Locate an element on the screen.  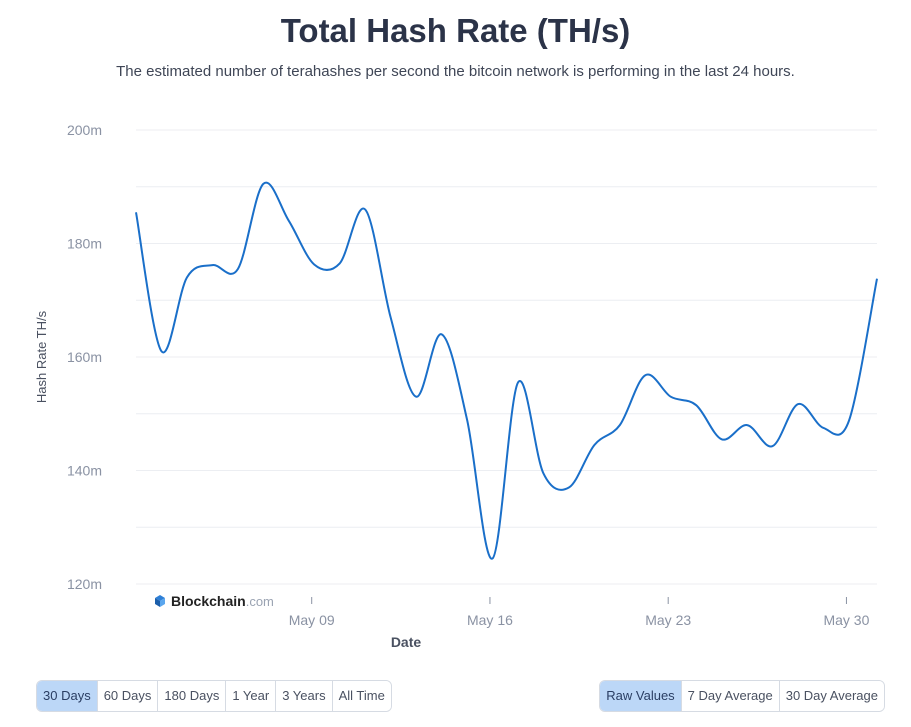
y-tick-label: 160m is located at coordinates (84, 357).